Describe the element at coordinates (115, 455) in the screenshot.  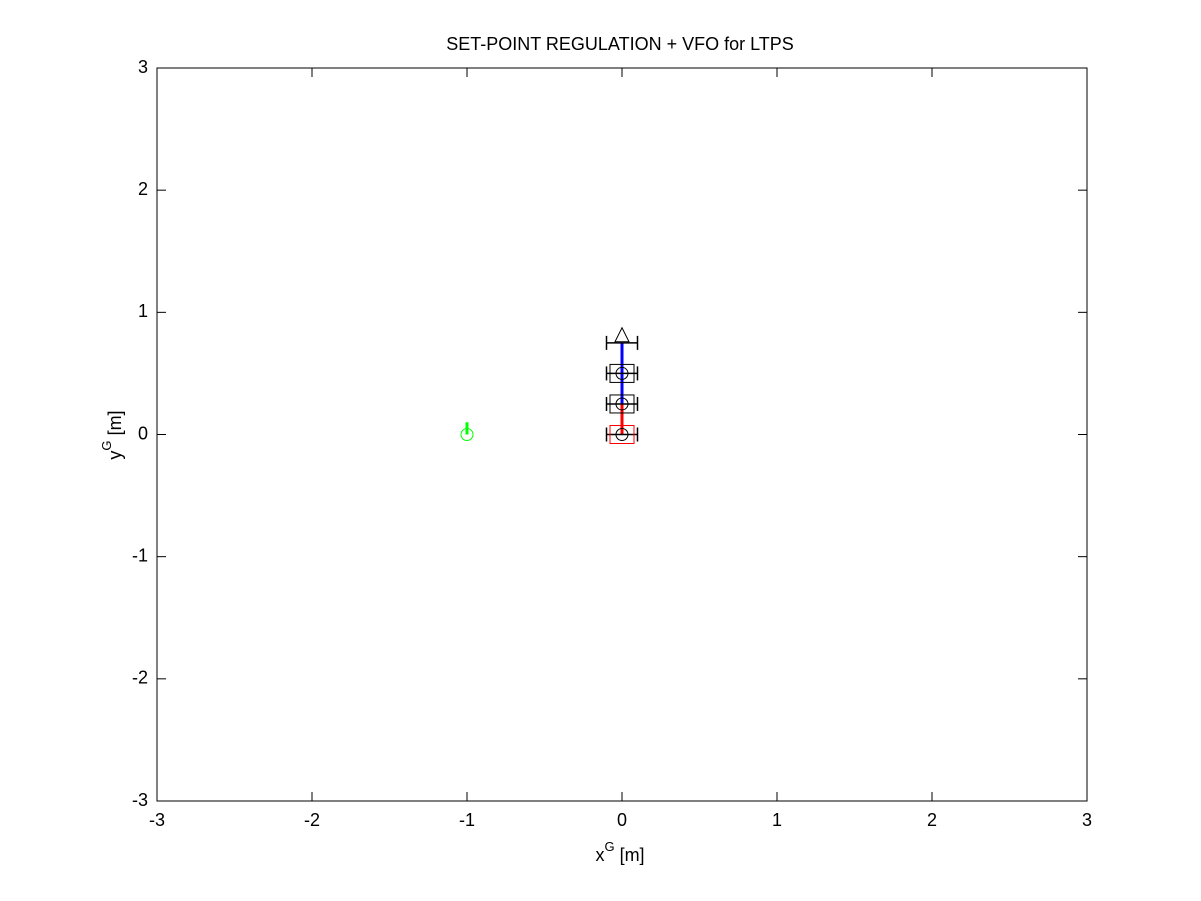
I see `y-label-base: y` at that location.